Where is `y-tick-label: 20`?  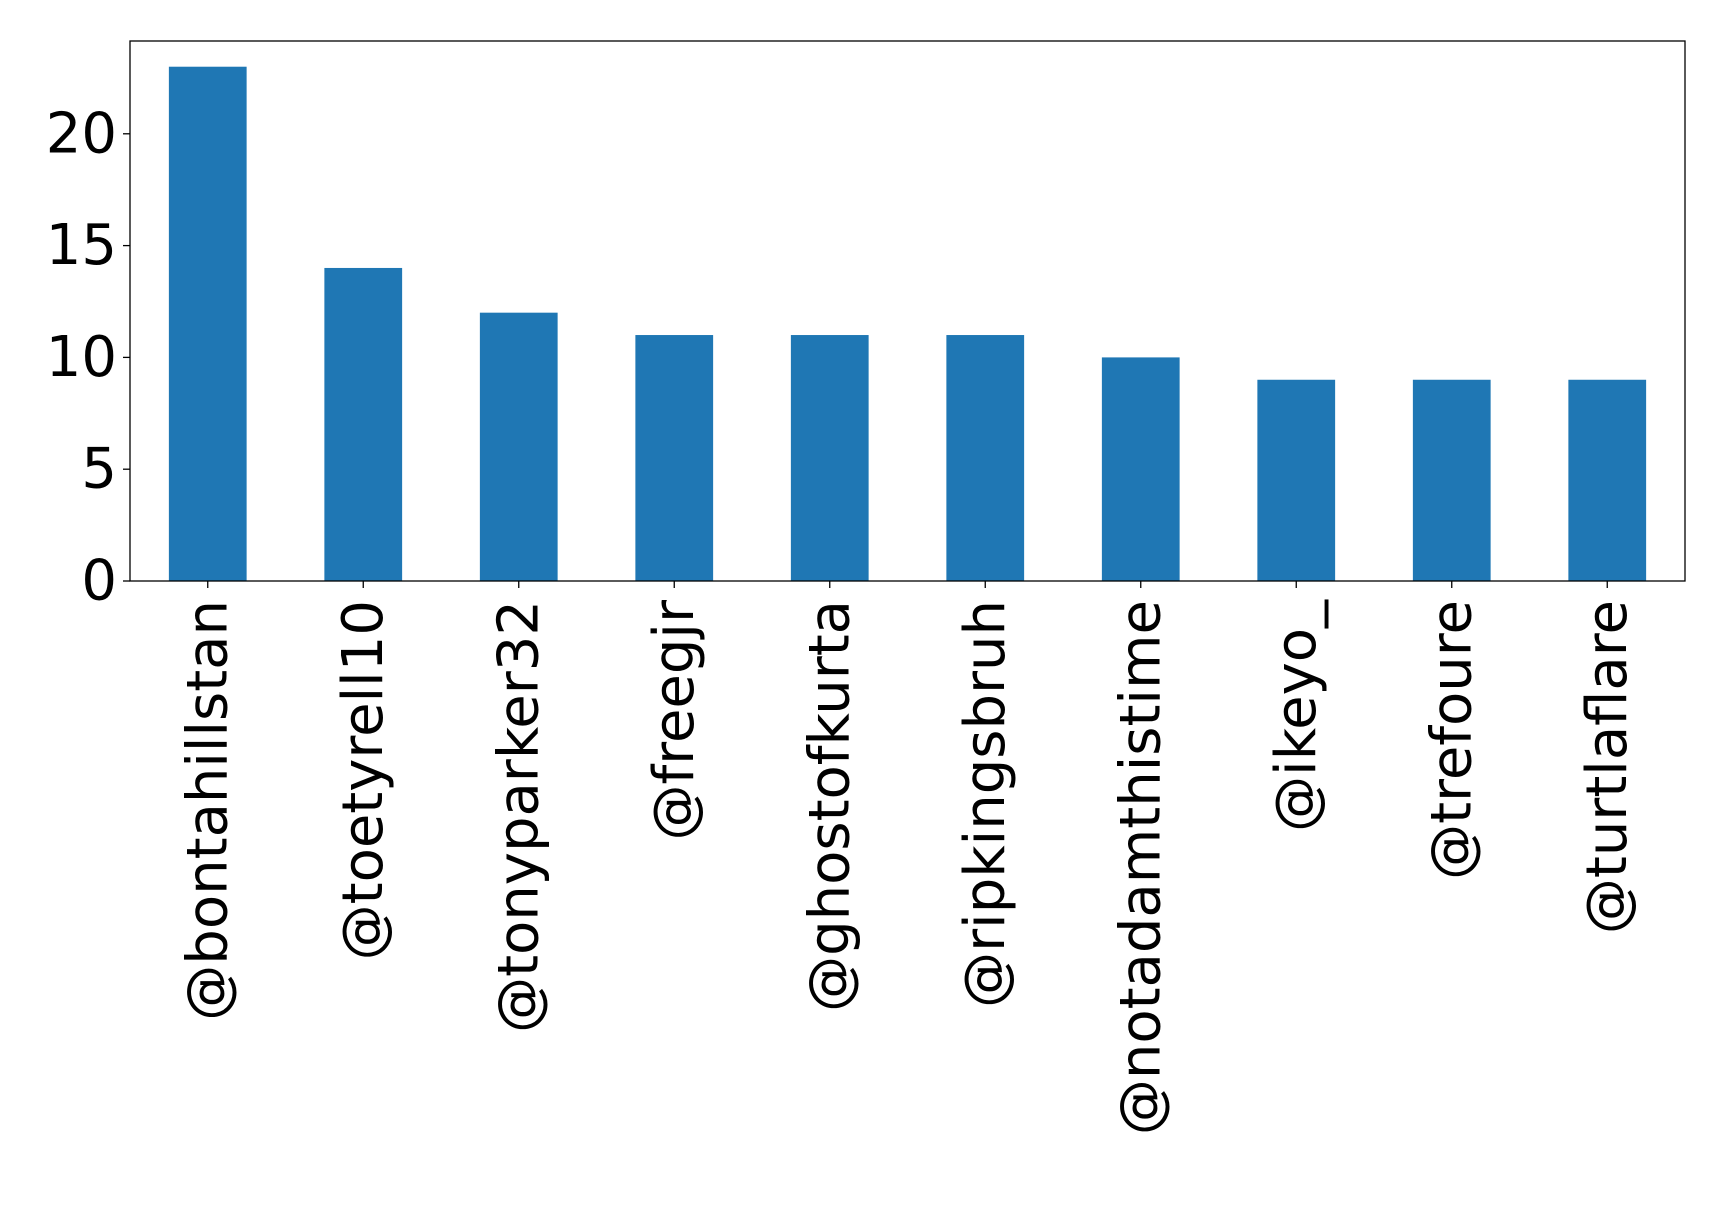 y-tick-label: 20 is located at coordinates (81, 133).